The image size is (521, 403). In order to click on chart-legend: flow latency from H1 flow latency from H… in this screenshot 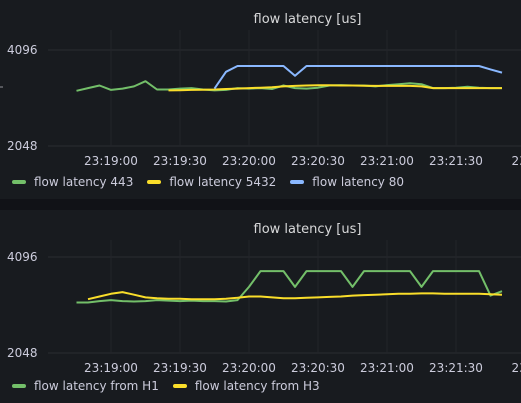, I will do `click(166, 386)`.